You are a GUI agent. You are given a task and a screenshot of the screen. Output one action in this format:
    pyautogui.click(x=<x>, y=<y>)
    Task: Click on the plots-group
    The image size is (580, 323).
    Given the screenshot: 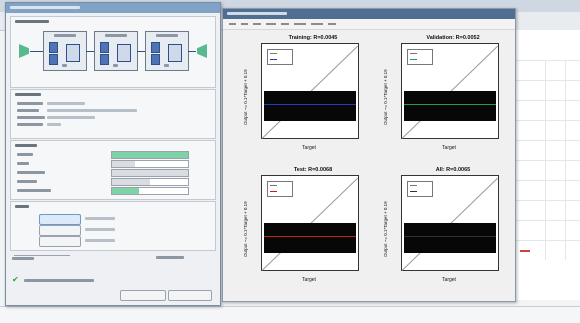 What is the action you would take?
    pyautogui.click(x=113, y=226)
    